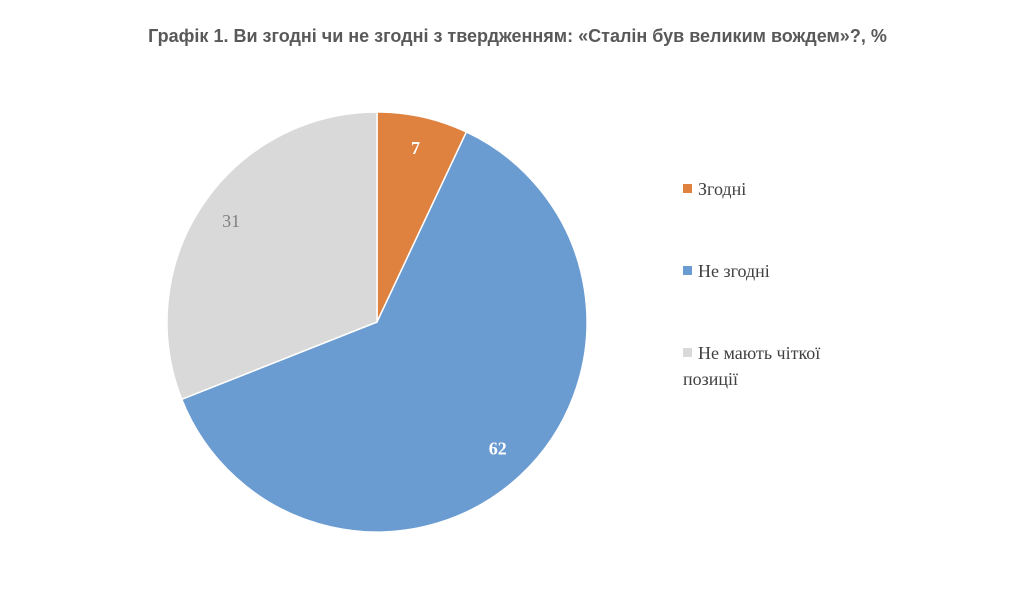  What do you see at coordinates (734, 271) in the screenshot?
I see `legend-label: Не згодні` at bounding box center [734, 271].